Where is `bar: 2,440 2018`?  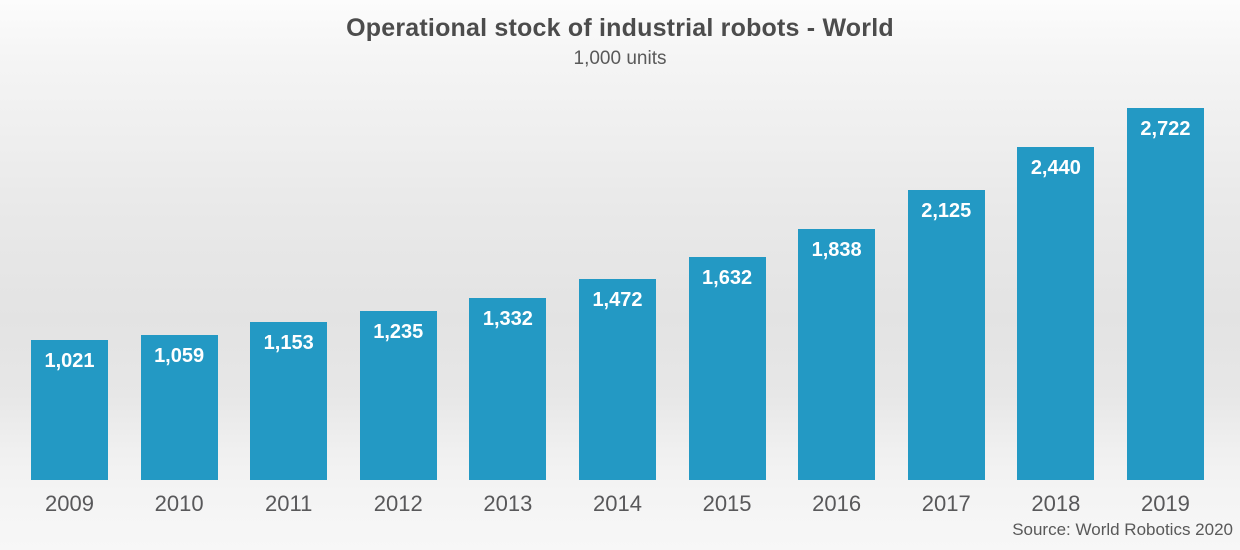
bar: 2,440 2018 is located at coordinates (1056, 331).